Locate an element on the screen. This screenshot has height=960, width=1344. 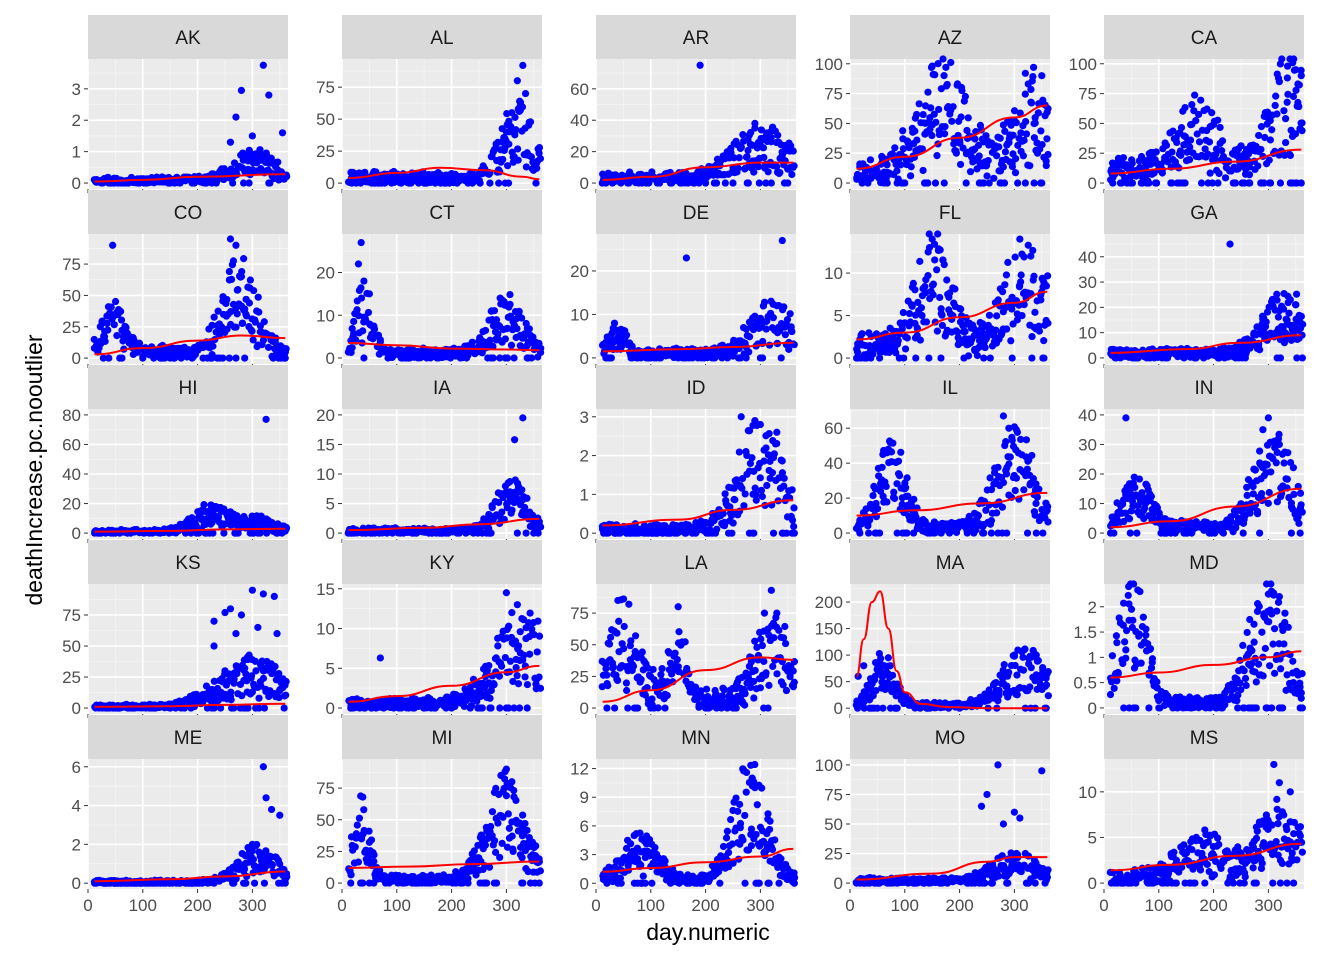
facet-label: ID is located at coordinates (696, 388).